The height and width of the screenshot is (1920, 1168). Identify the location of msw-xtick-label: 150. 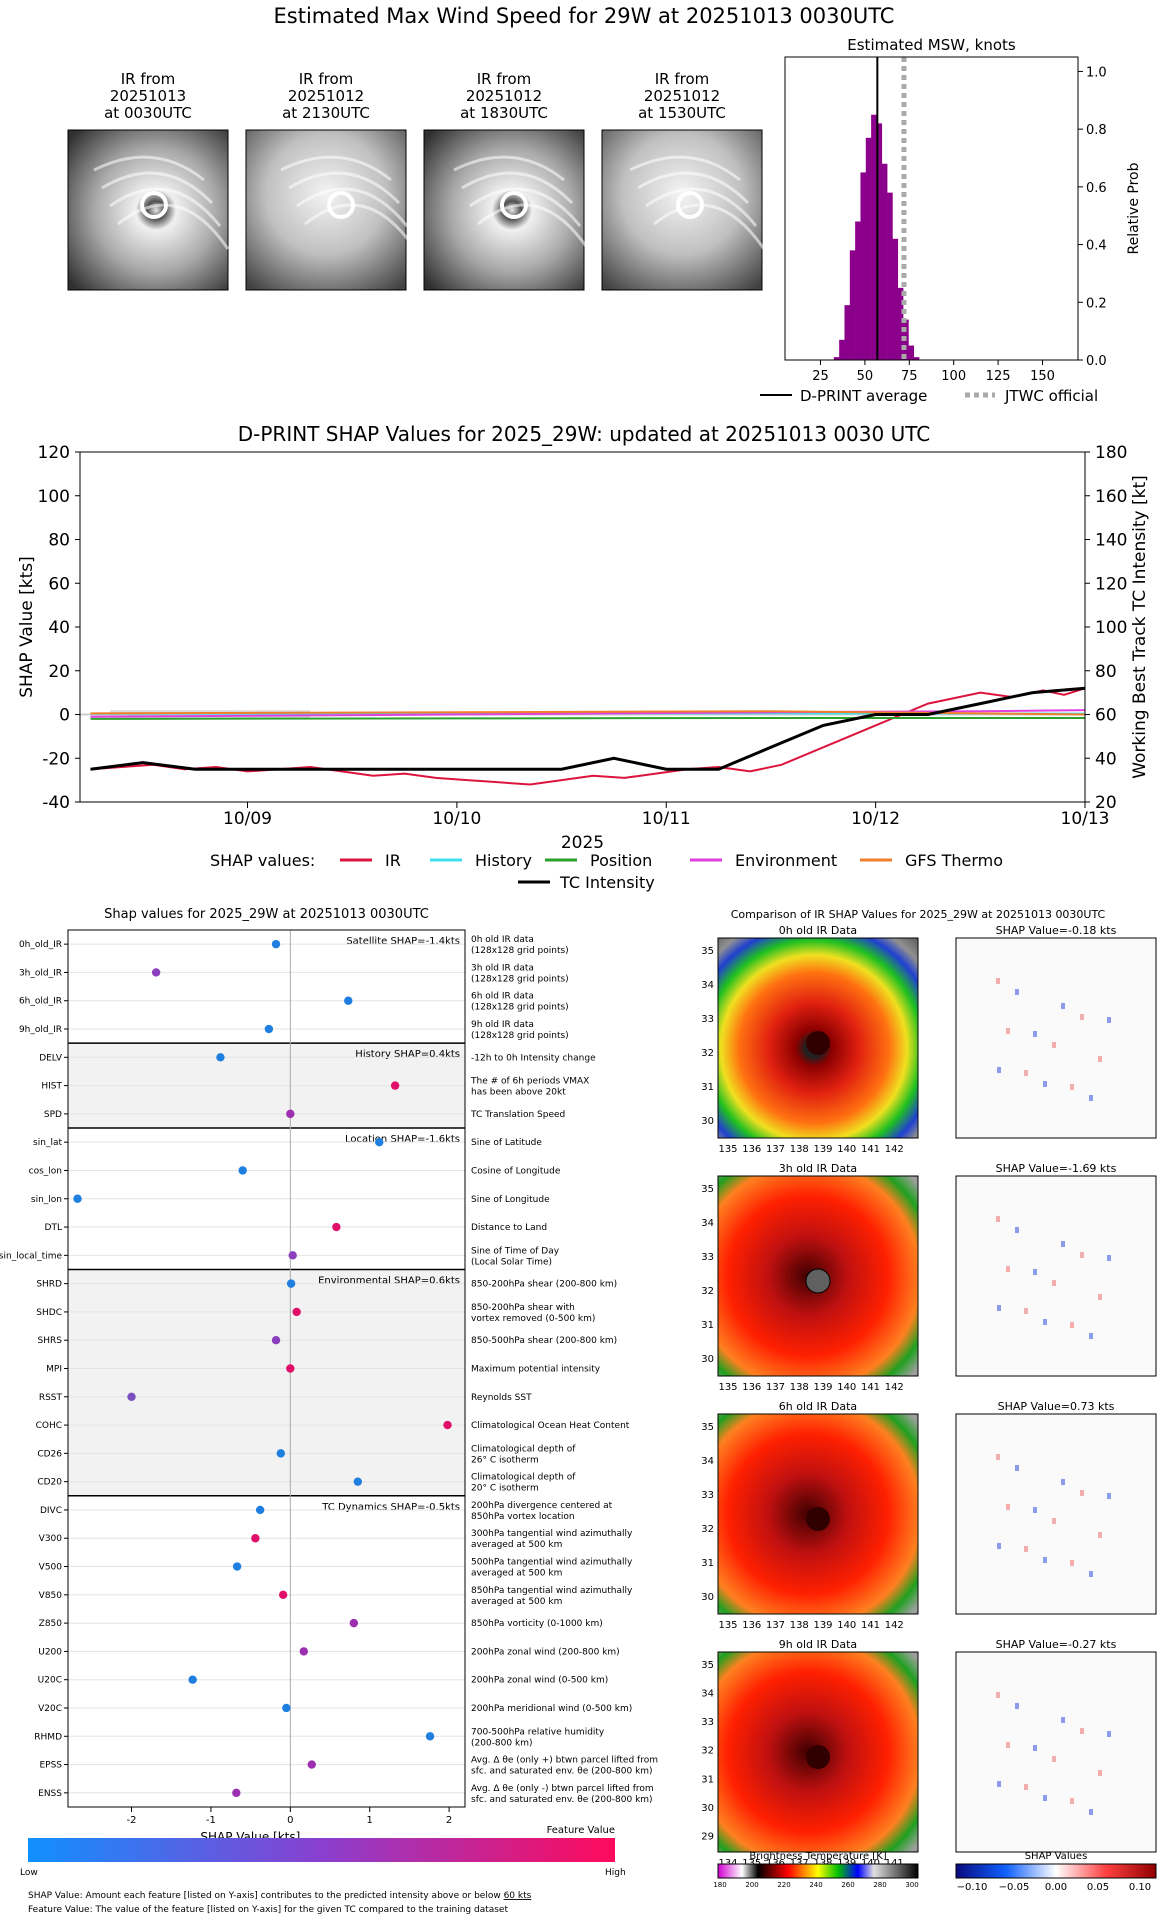
(1042, 376).